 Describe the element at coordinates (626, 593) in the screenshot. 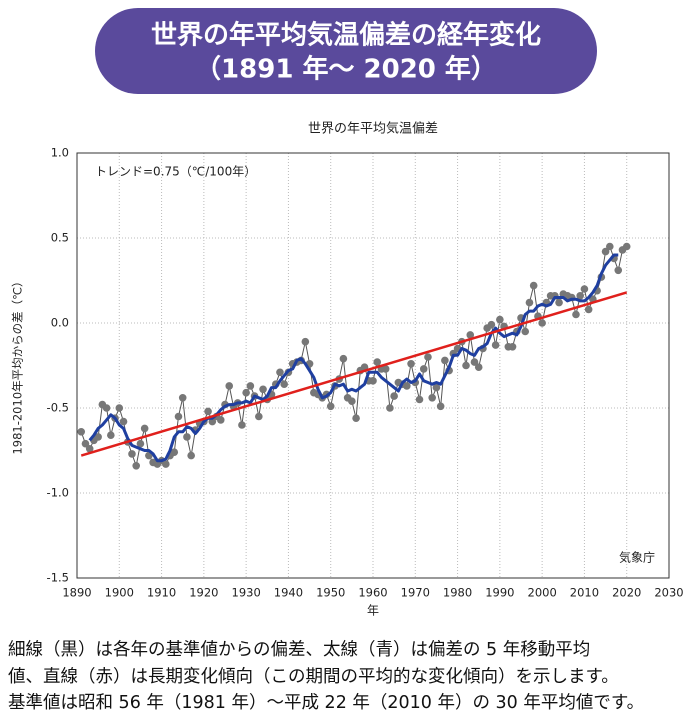

I see `x-tick-label: 2020` at that location.